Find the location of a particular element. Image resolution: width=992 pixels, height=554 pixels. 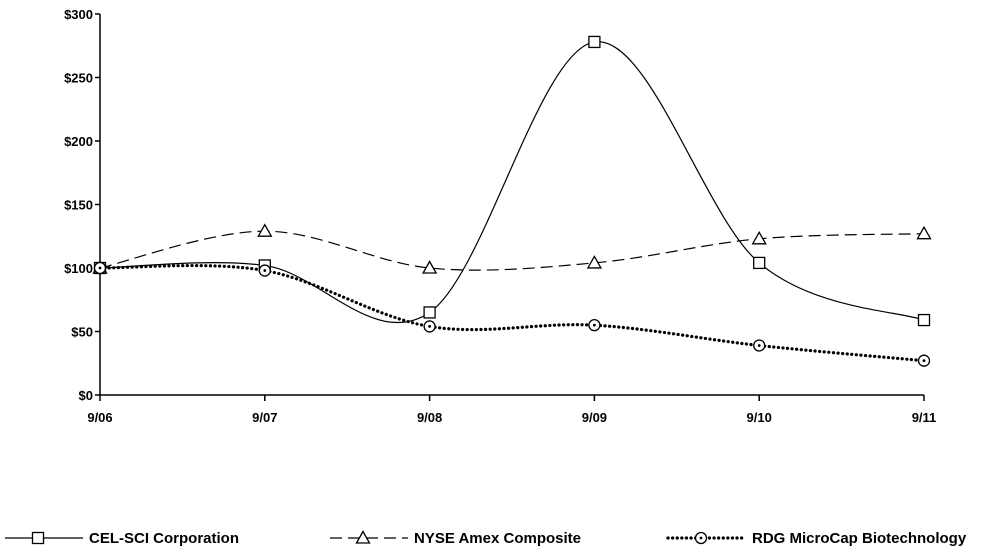

x-tick-label: 9/11 is located at coordinates (924, 417).